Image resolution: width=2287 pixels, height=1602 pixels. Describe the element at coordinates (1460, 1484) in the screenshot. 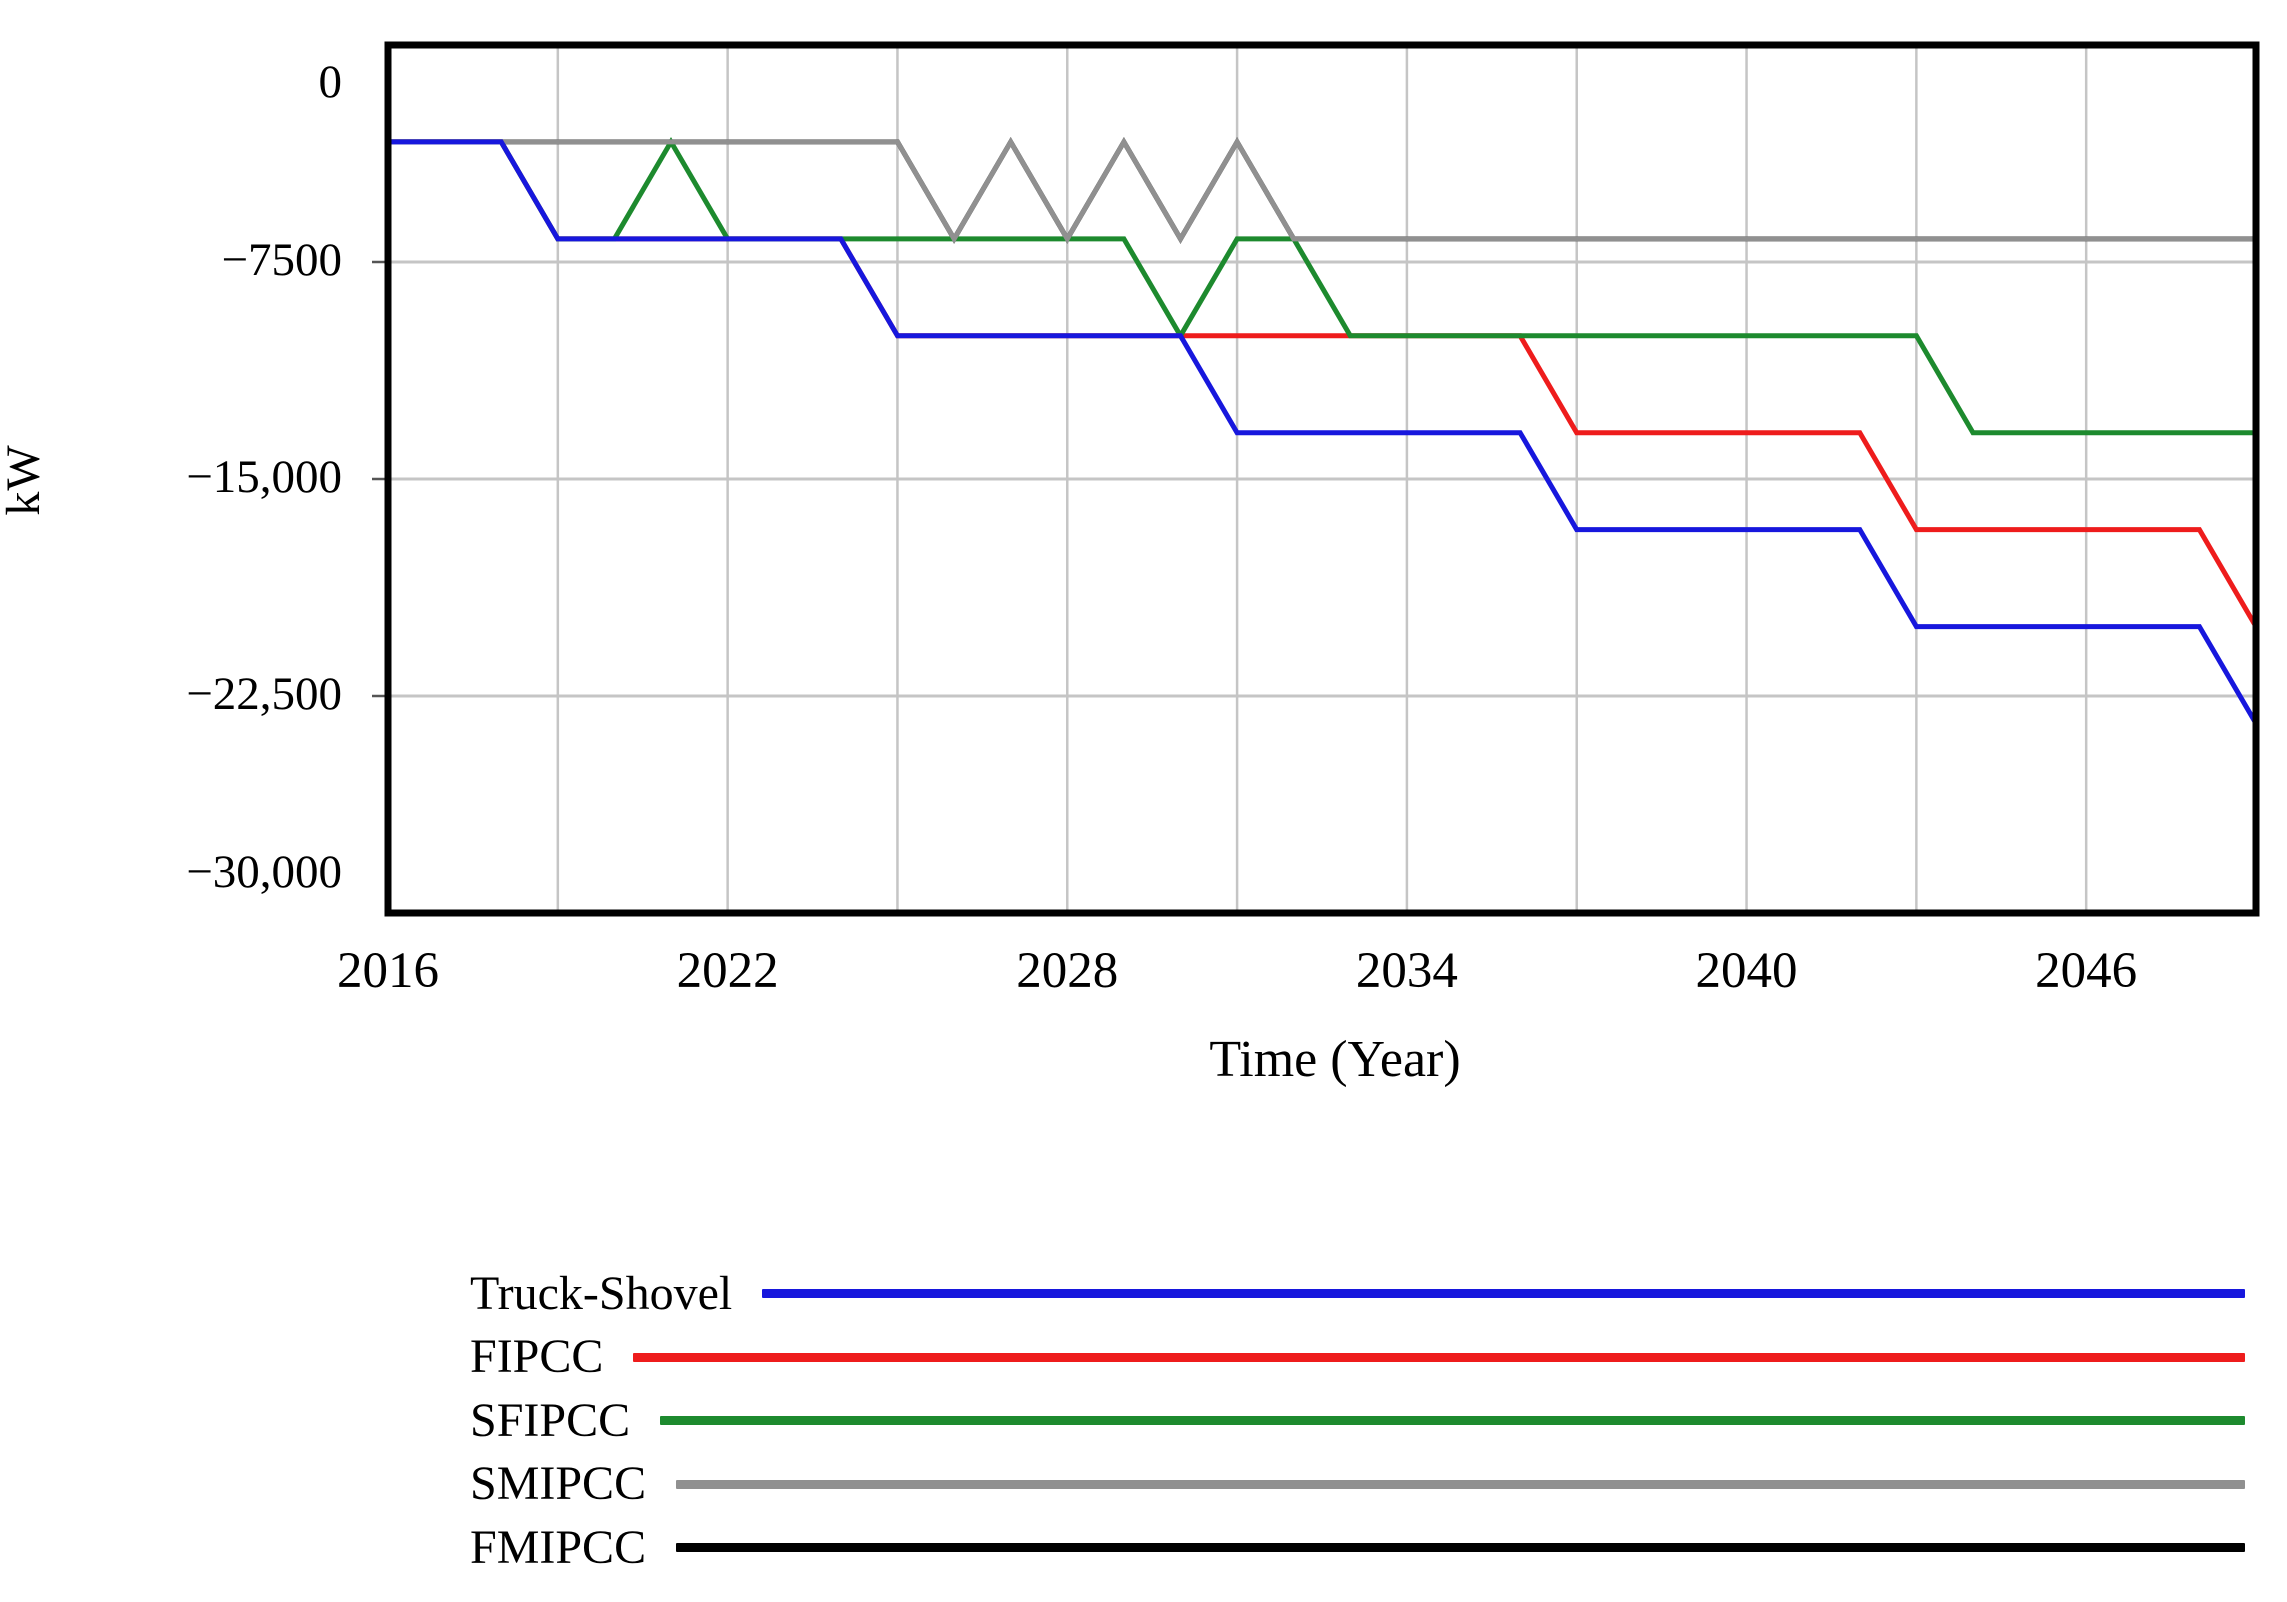

I see `legend-line-smipcc-swatch` at that location.